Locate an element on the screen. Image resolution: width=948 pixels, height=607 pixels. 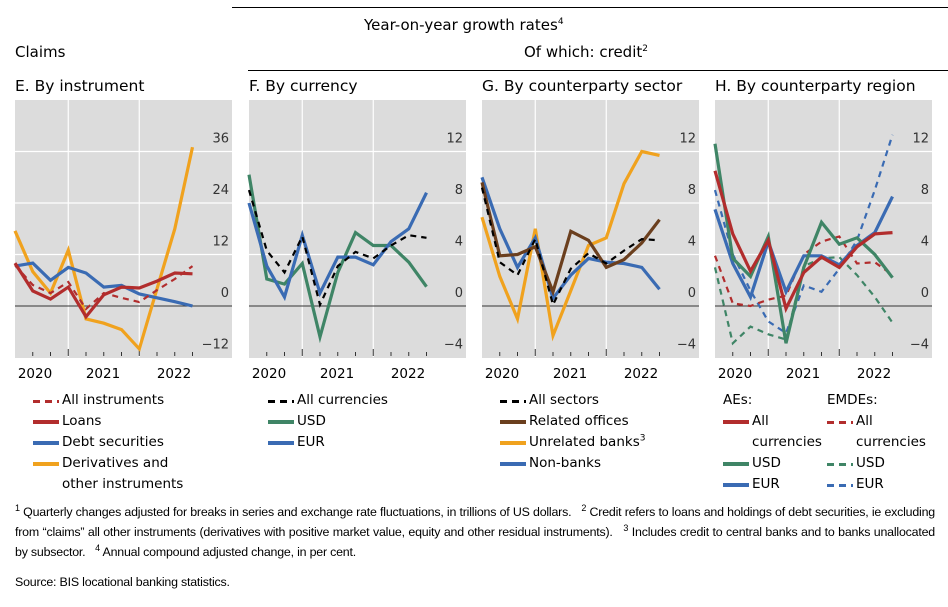
series-line-derivatives-and-other-instruments is located at coordinates (104, 249).